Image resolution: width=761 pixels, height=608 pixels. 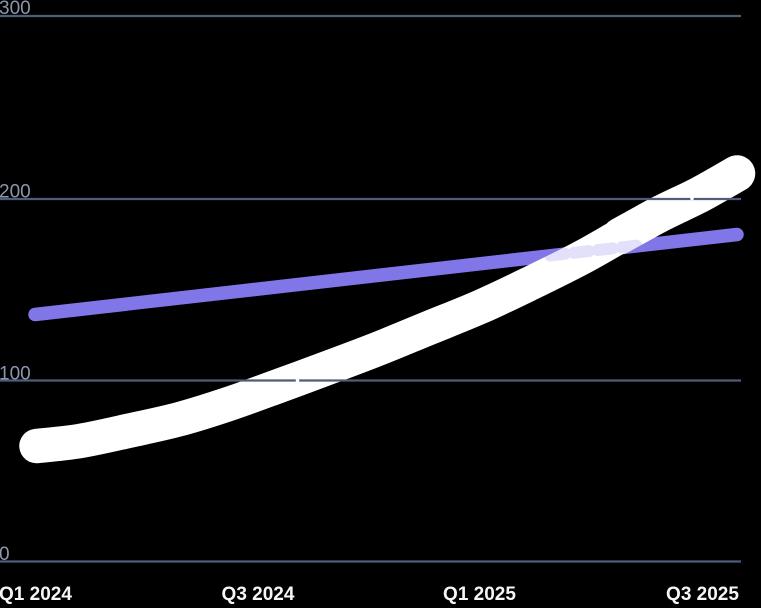 I want to click on svg-text: 200, so click(x=15, y=192).